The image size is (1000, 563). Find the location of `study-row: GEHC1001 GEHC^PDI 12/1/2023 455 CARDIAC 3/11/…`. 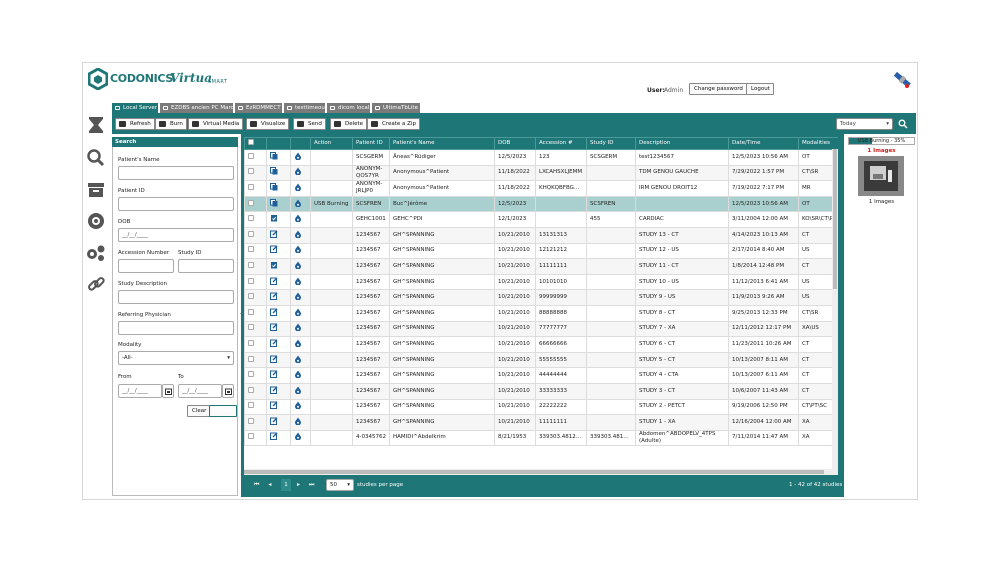

study-row: GEHC1001 GEHC^PDI 12/1/2023 455 CARDIAC 3/11/… is located at coordinates (541, 219).